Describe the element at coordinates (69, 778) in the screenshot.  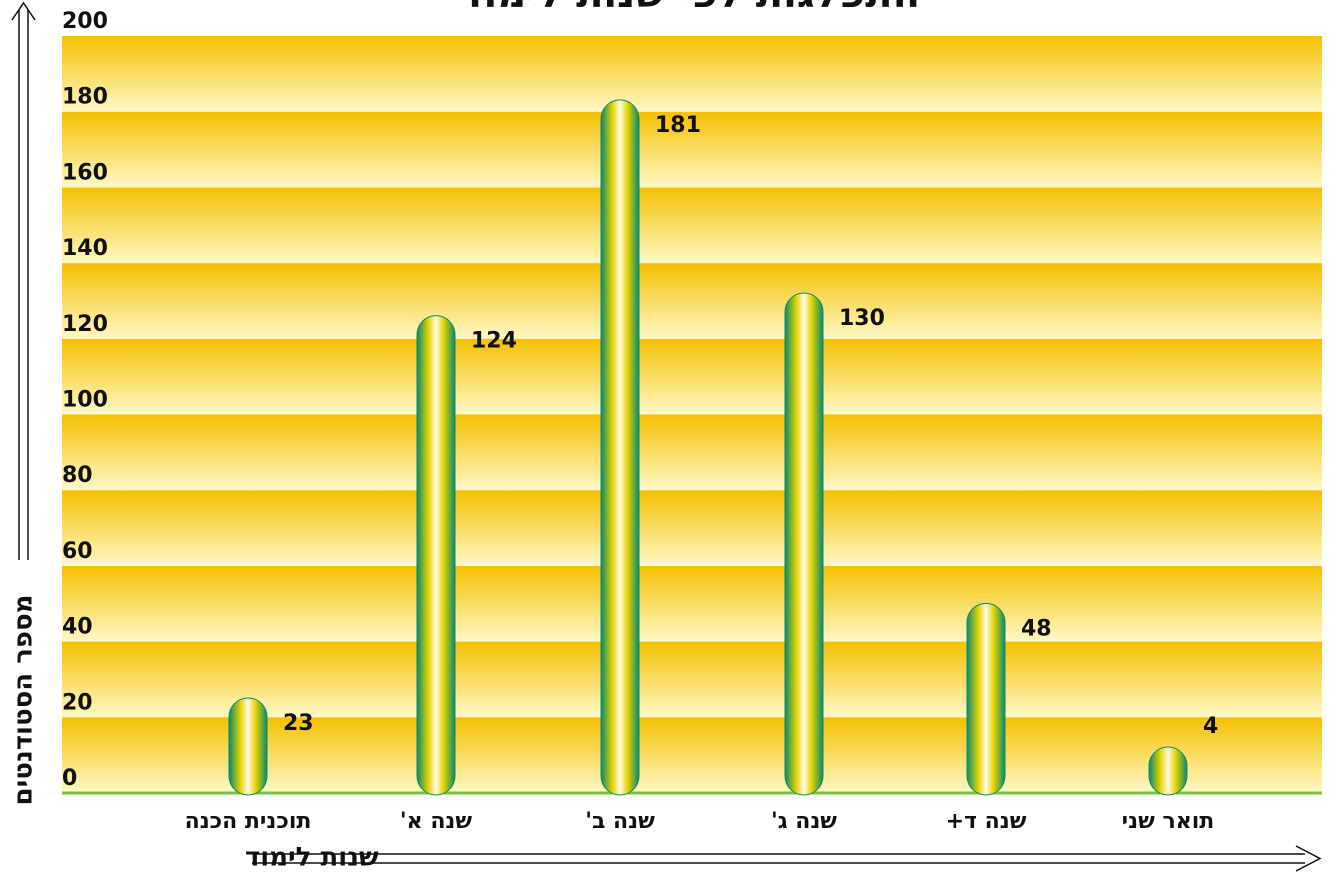
I see `y-tick-label: 0` at that location.